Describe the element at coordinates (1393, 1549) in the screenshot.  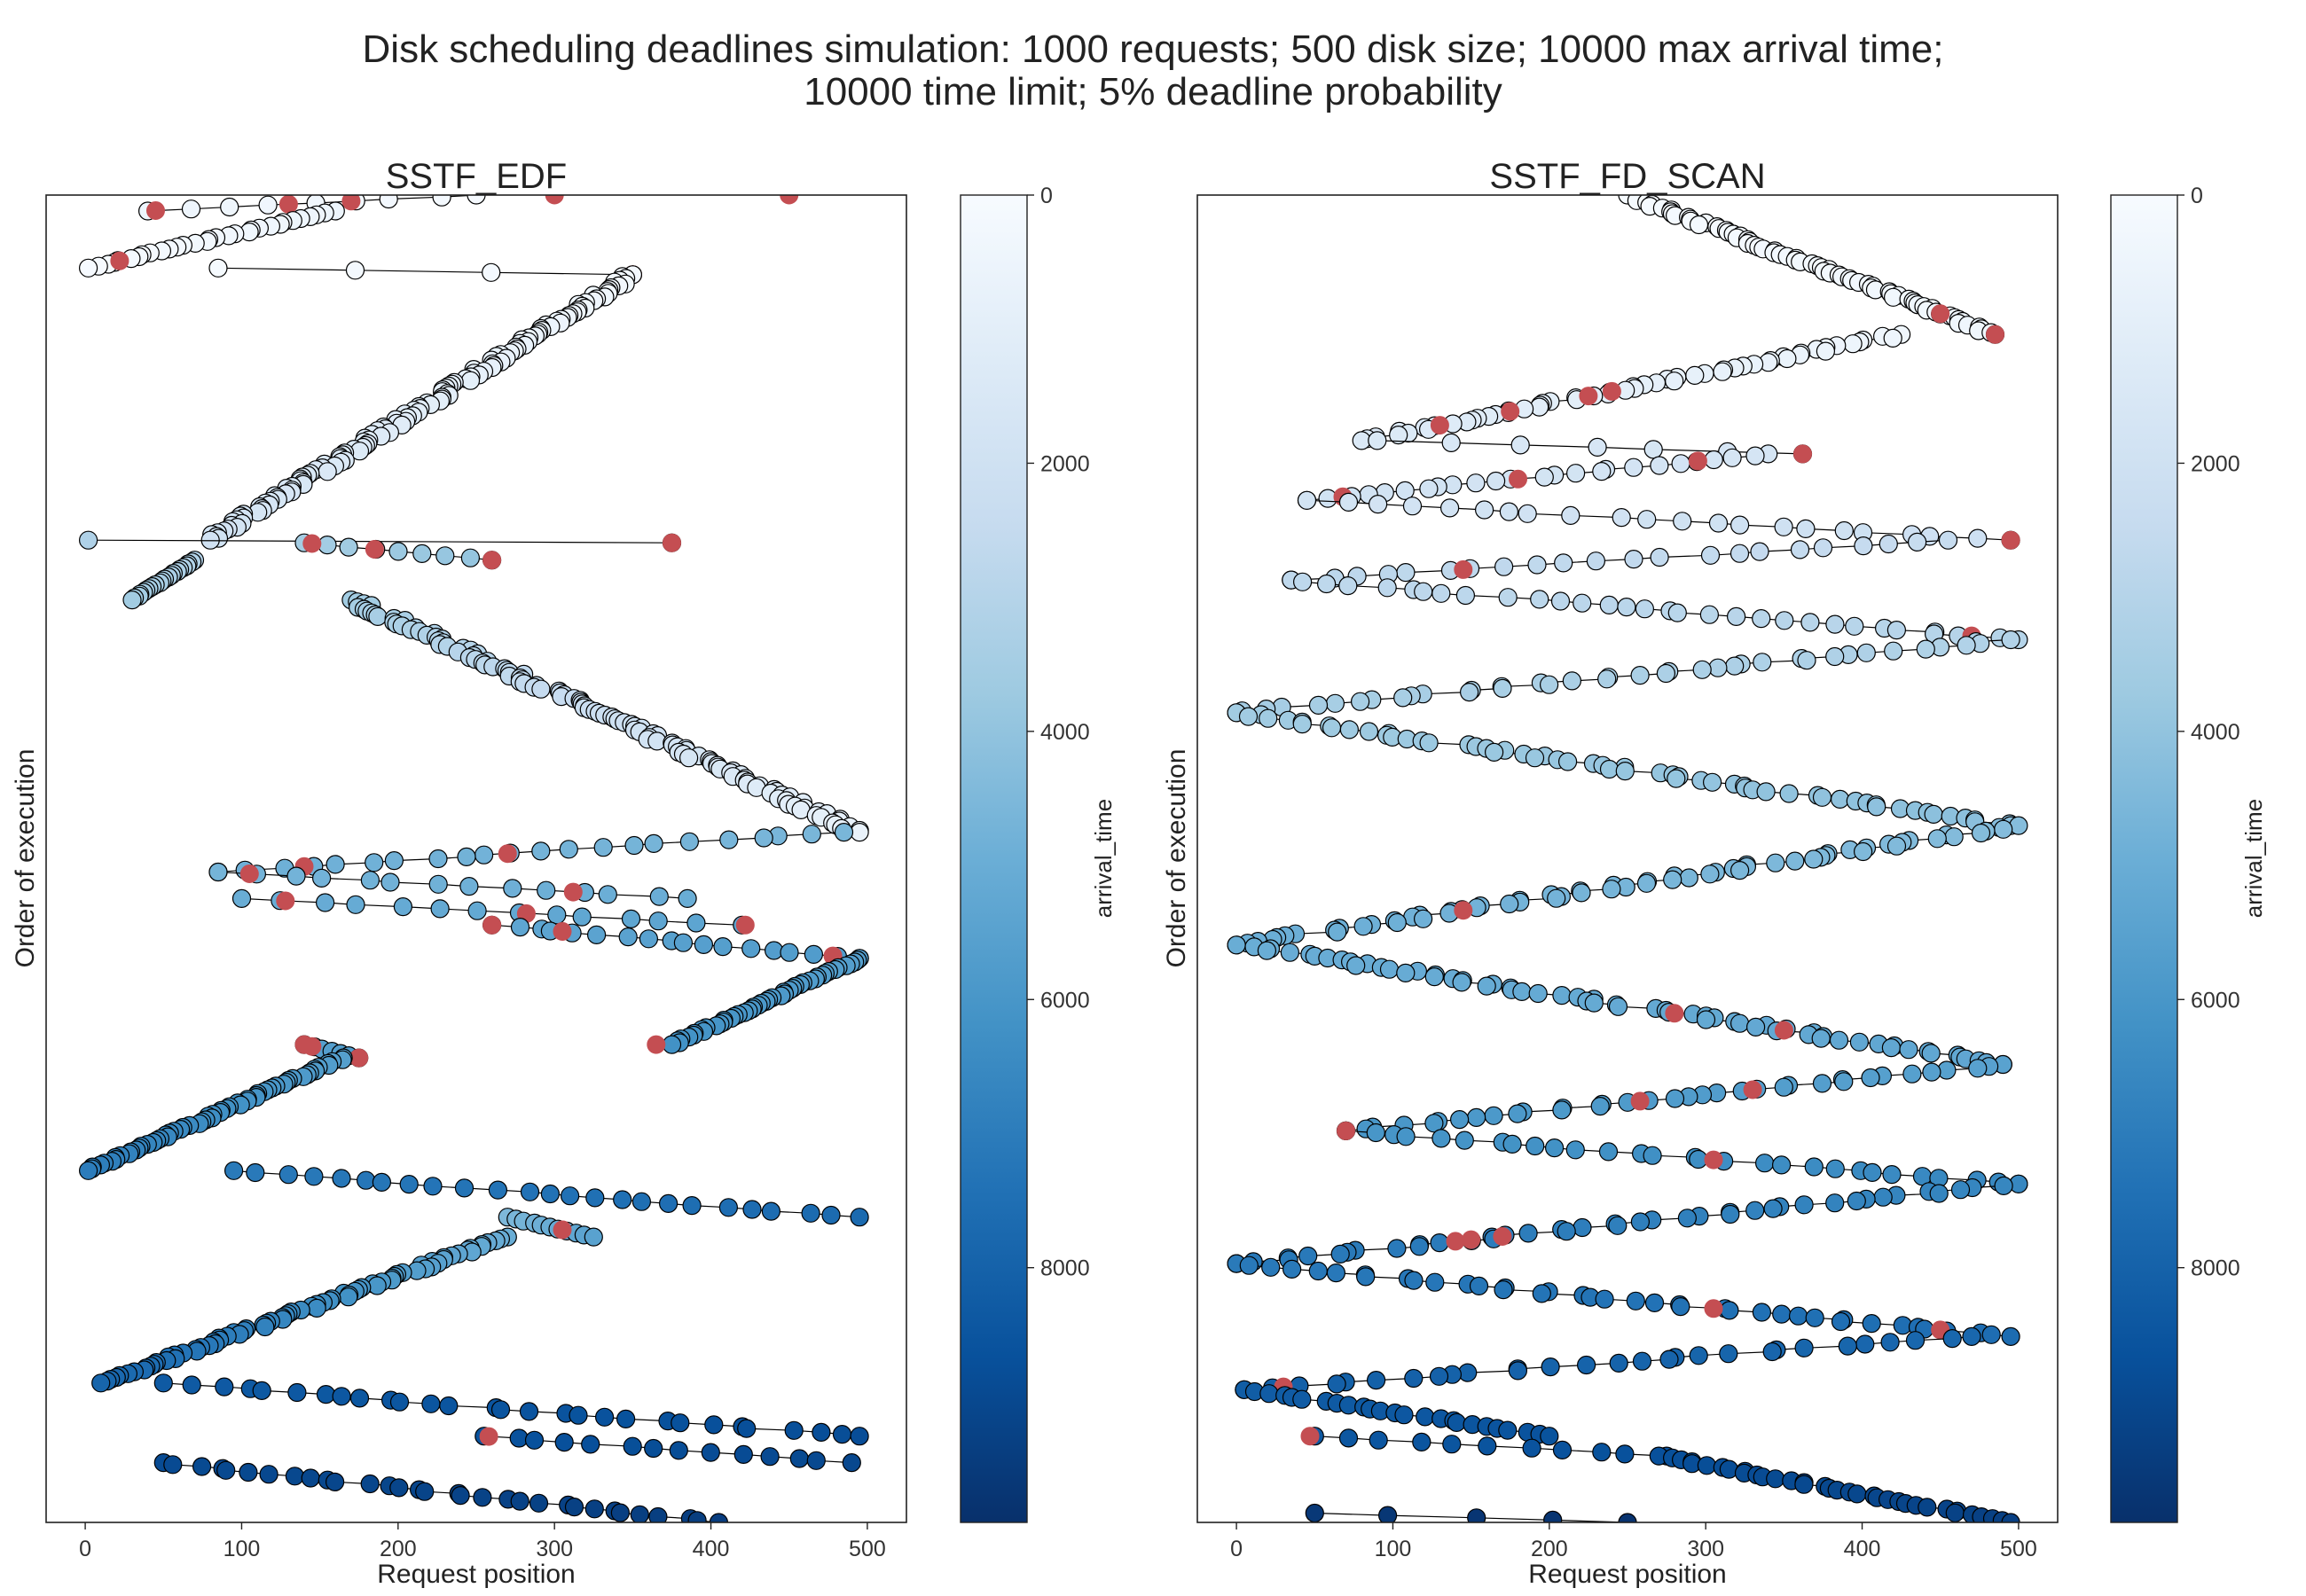
I see `x-tick-label: 100` at that location.